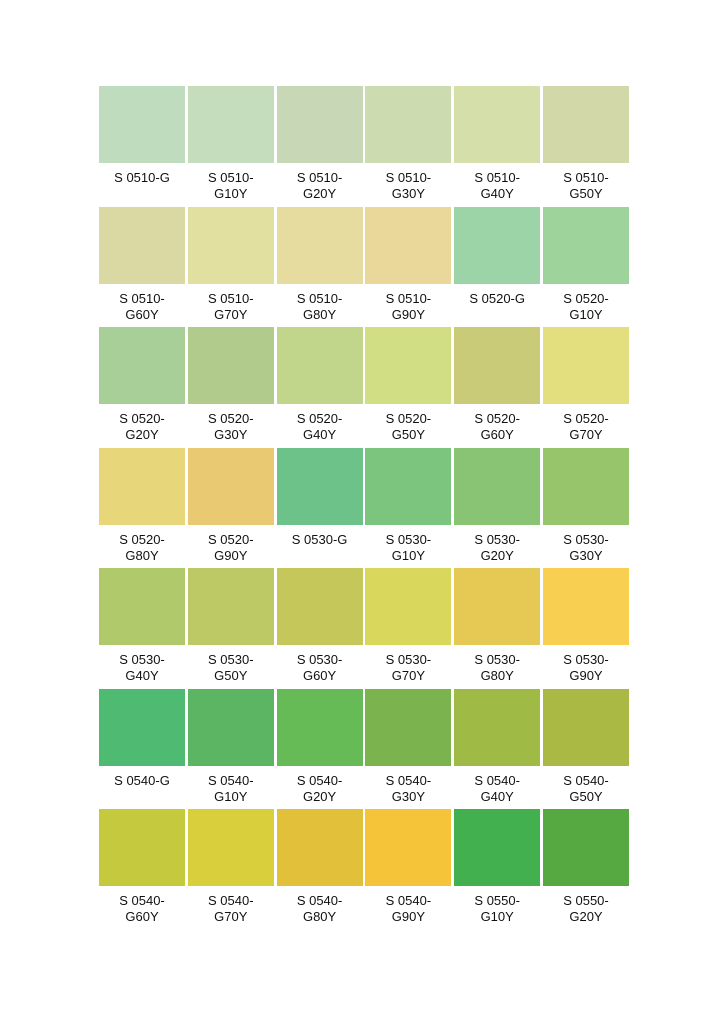 The width and height of the screenshot is (728, 1031). I want to click on swatch-cell: S 0510-G, so click(142, 146).